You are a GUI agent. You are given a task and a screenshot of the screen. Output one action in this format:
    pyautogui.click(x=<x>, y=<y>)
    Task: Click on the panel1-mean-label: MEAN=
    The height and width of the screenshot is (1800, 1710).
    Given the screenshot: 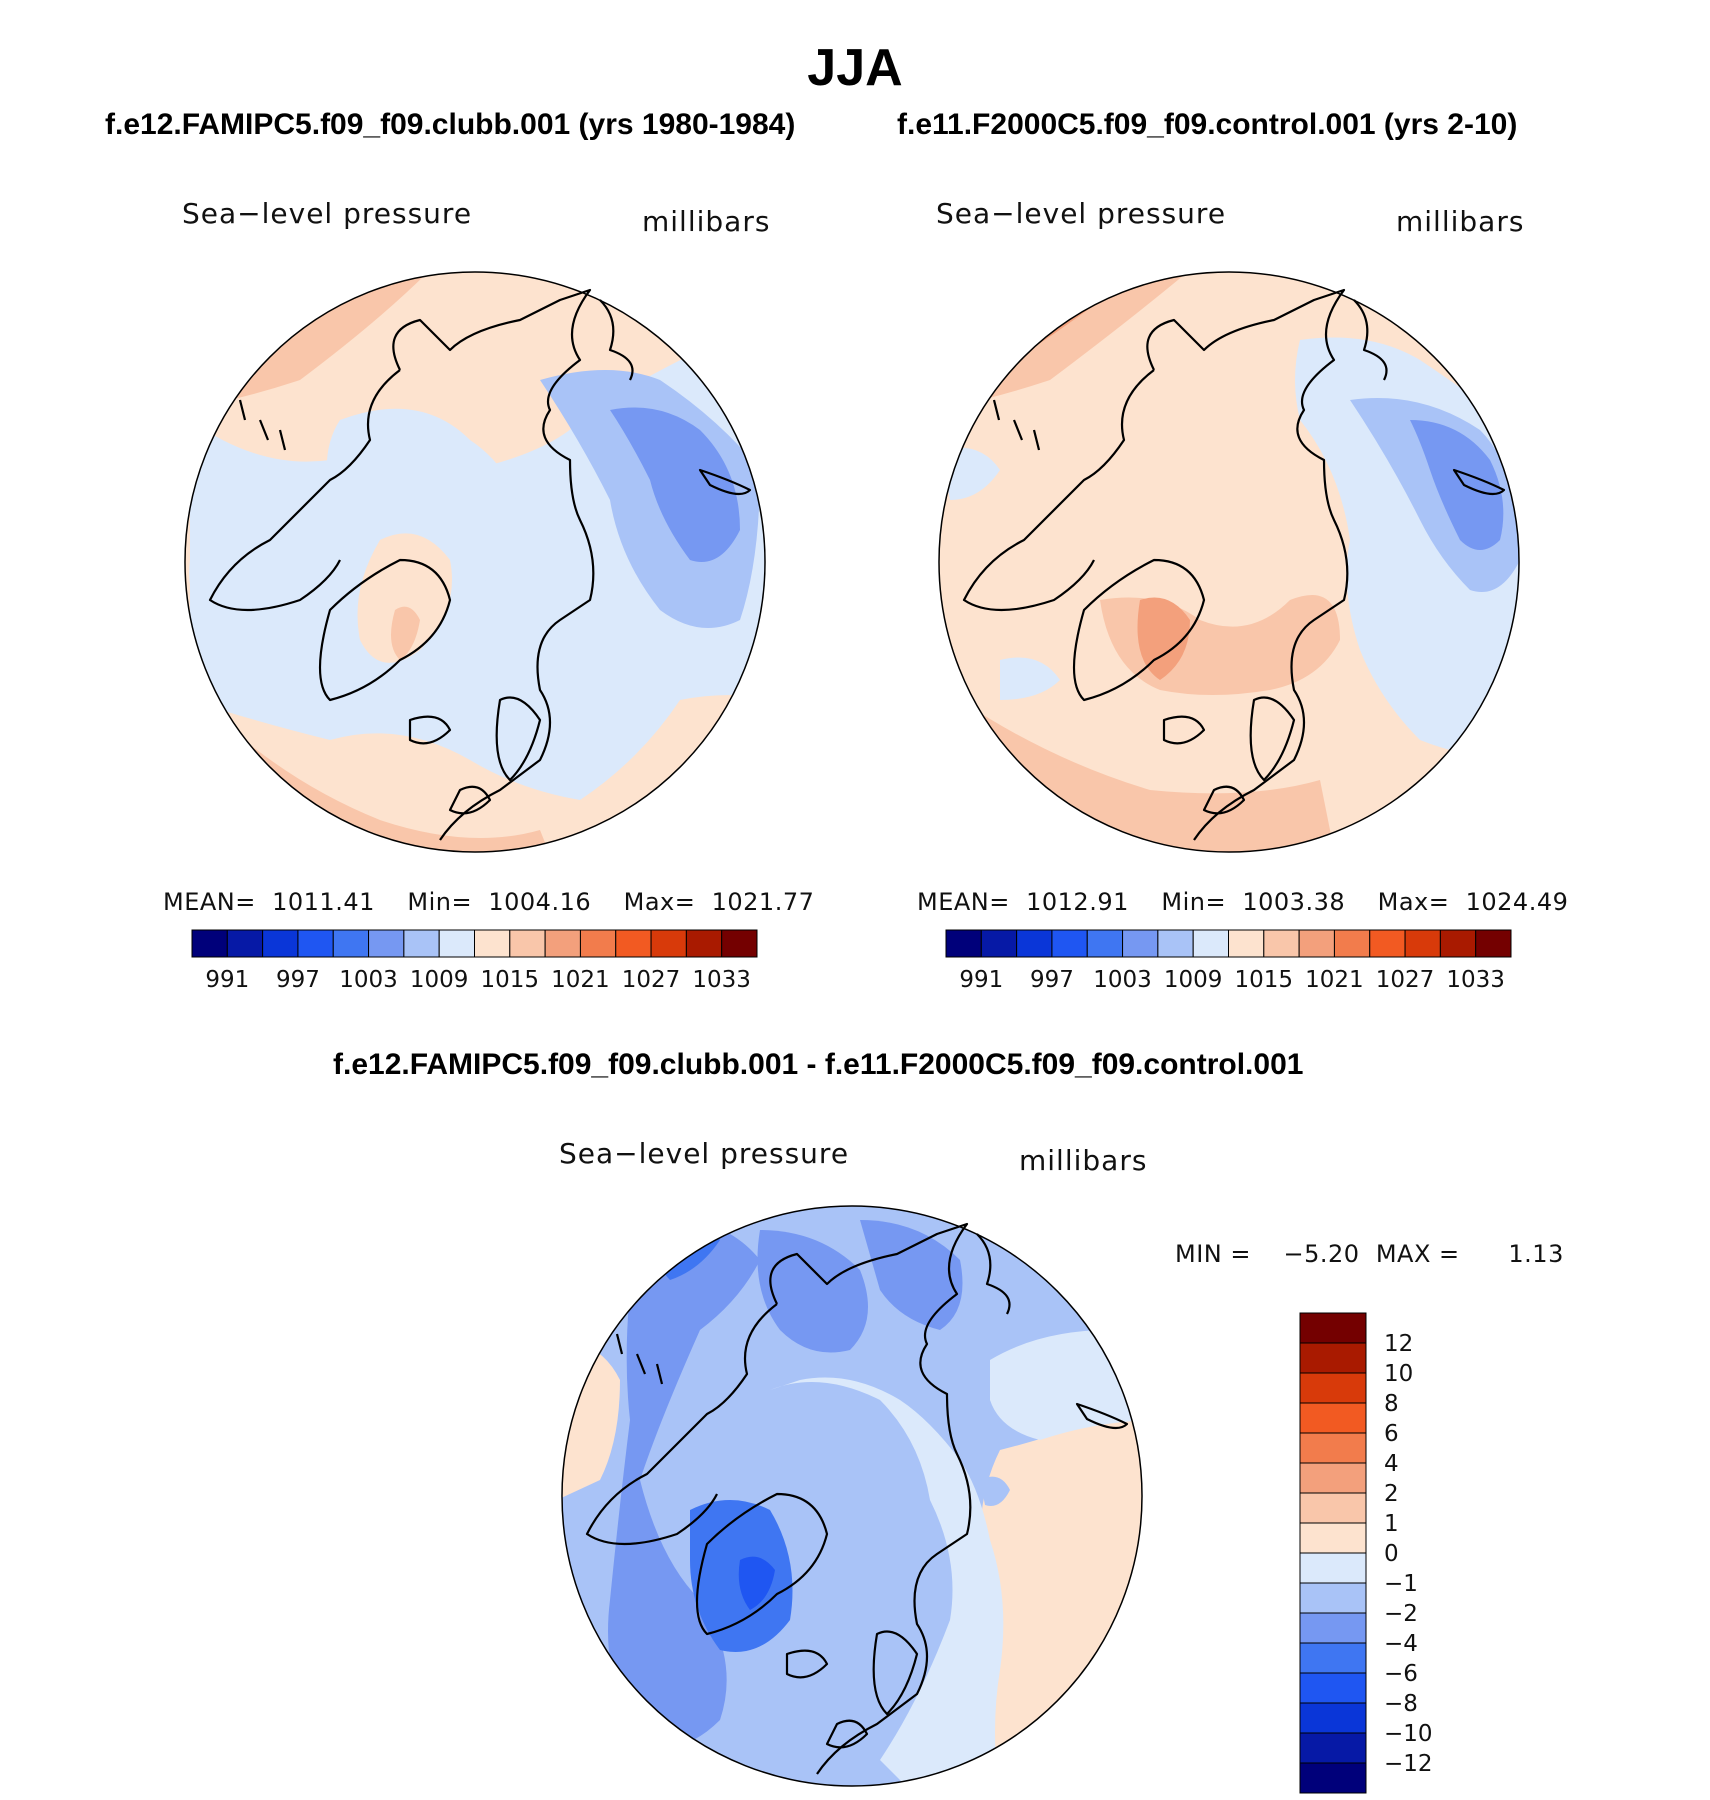 What is the action you would take?
    pyautogui.click(x=209, y=902)
    